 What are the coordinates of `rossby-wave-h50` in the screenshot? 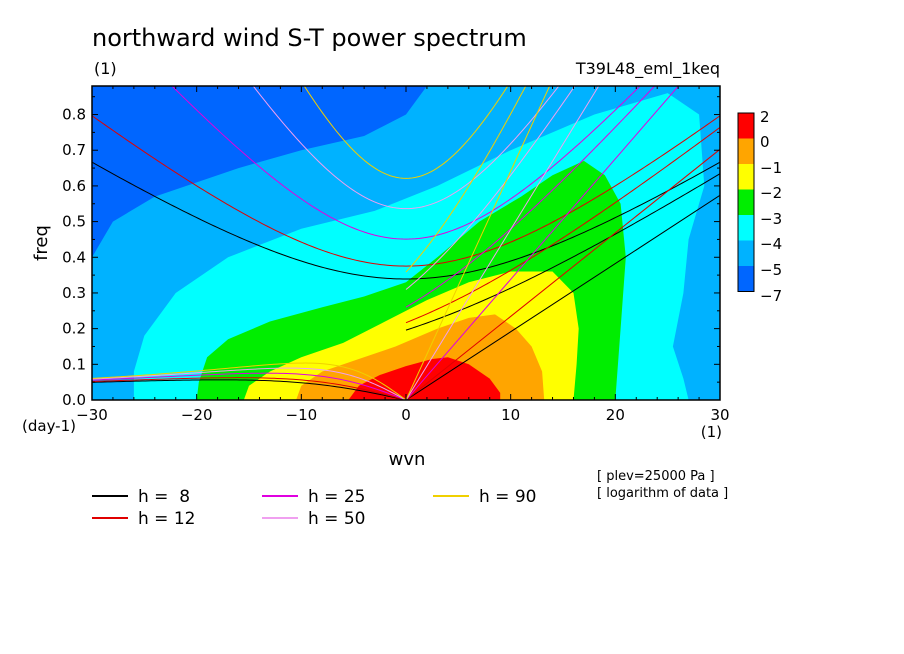 It's located at (249, 383).